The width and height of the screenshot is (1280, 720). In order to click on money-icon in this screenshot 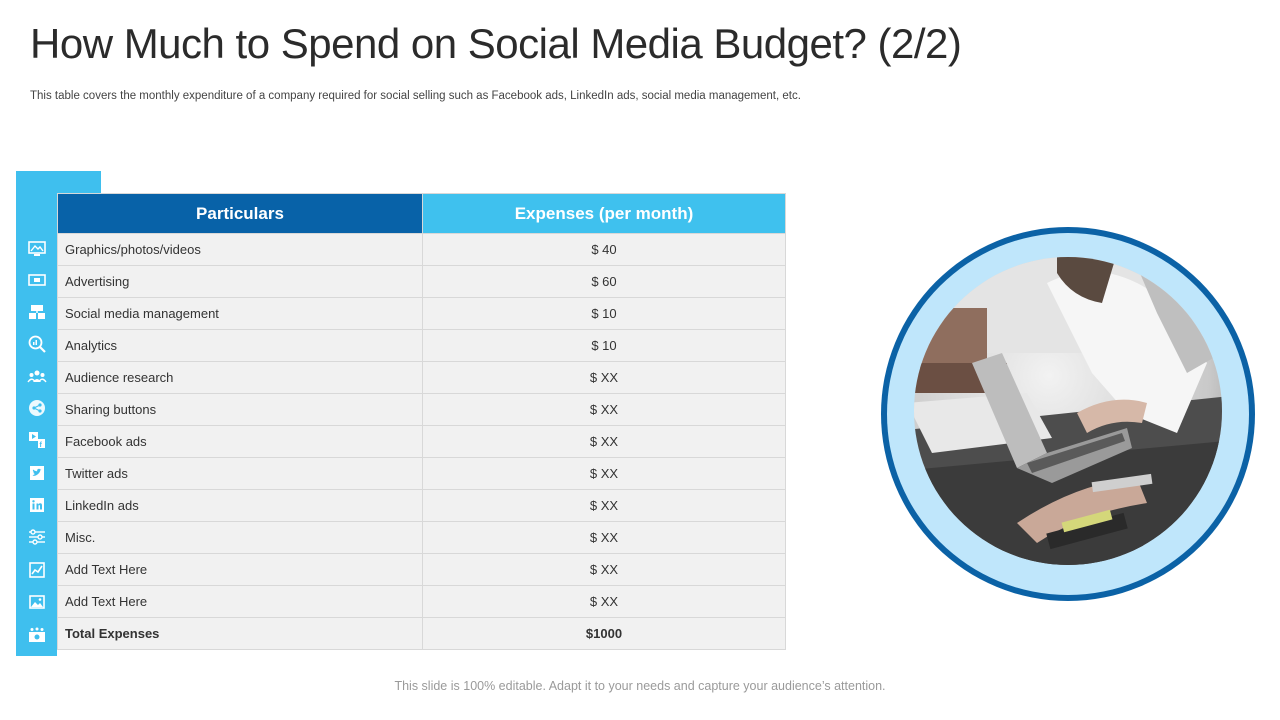, I will do `click(36, 636)`.